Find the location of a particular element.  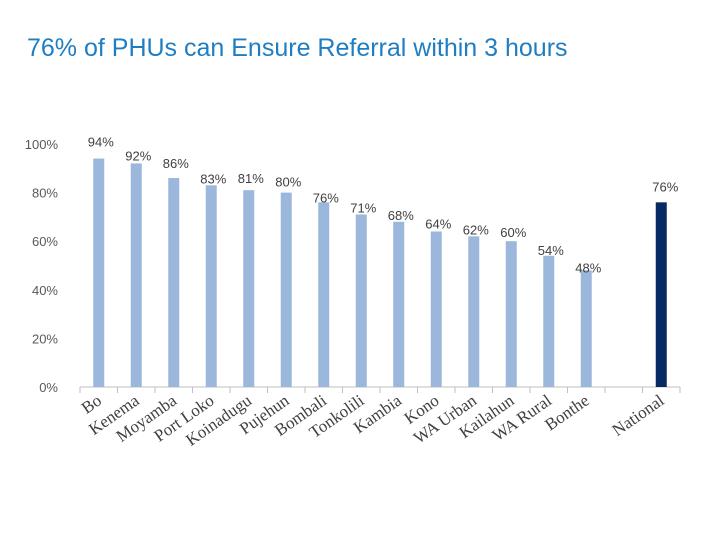

y-tick-label: 0% is located at coordinates (48, 387).